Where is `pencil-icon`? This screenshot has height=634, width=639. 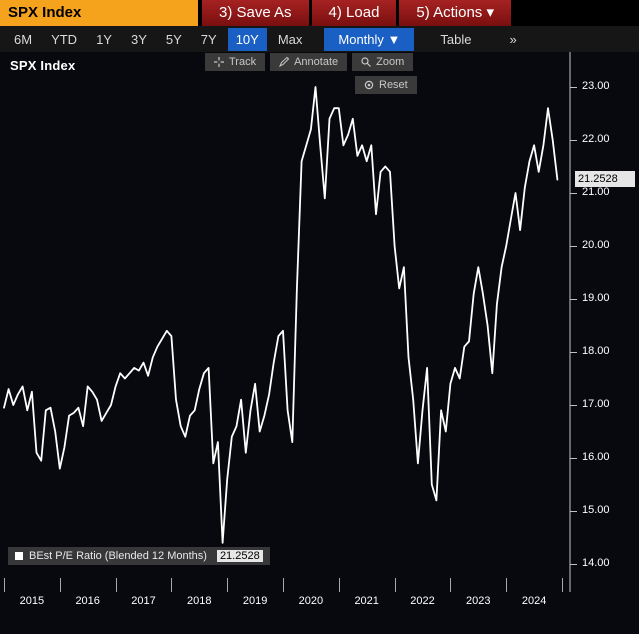 pencil-icon is located at coordinates (284, 62).